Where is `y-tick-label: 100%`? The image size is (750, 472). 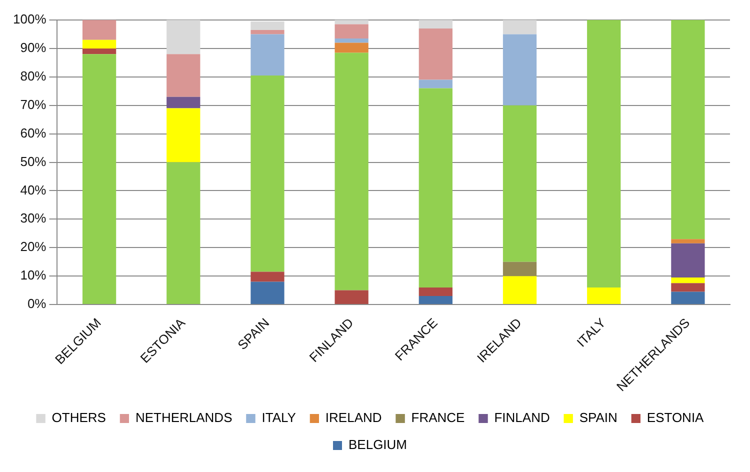
y-tick-label: 100% is located at coordinates (30, 19).